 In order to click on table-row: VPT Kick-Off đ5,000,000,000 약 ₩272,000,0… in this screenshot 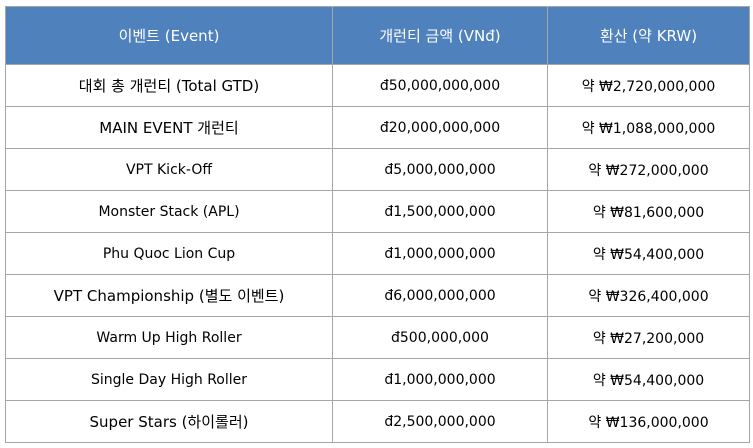, I will do `click(377, 169)`.